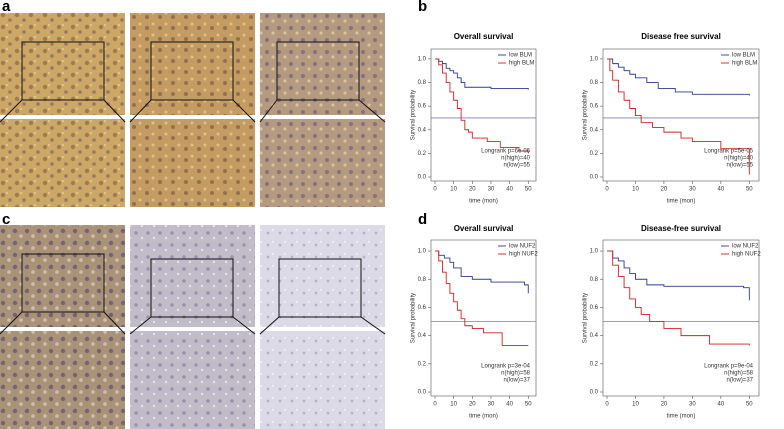  What do you see at coordinates (422, 219) in the screenshot?
I see `panel-label: d` at bounding box center [422, 219].